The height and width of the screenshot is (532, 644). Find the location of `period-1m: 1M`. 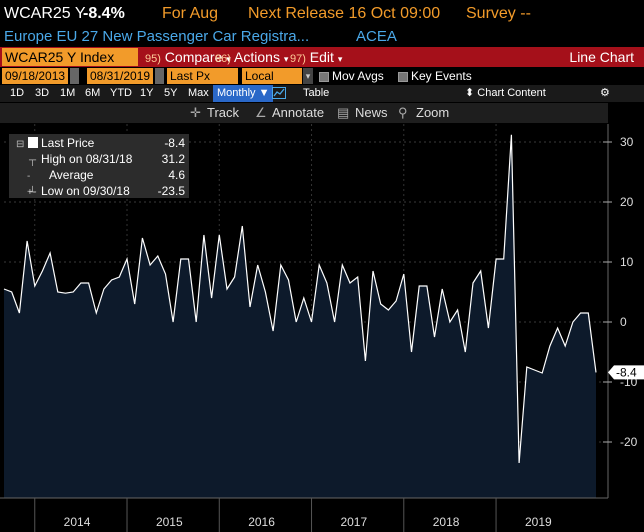

period-1m: 1M is located at coordinates (68, 93).